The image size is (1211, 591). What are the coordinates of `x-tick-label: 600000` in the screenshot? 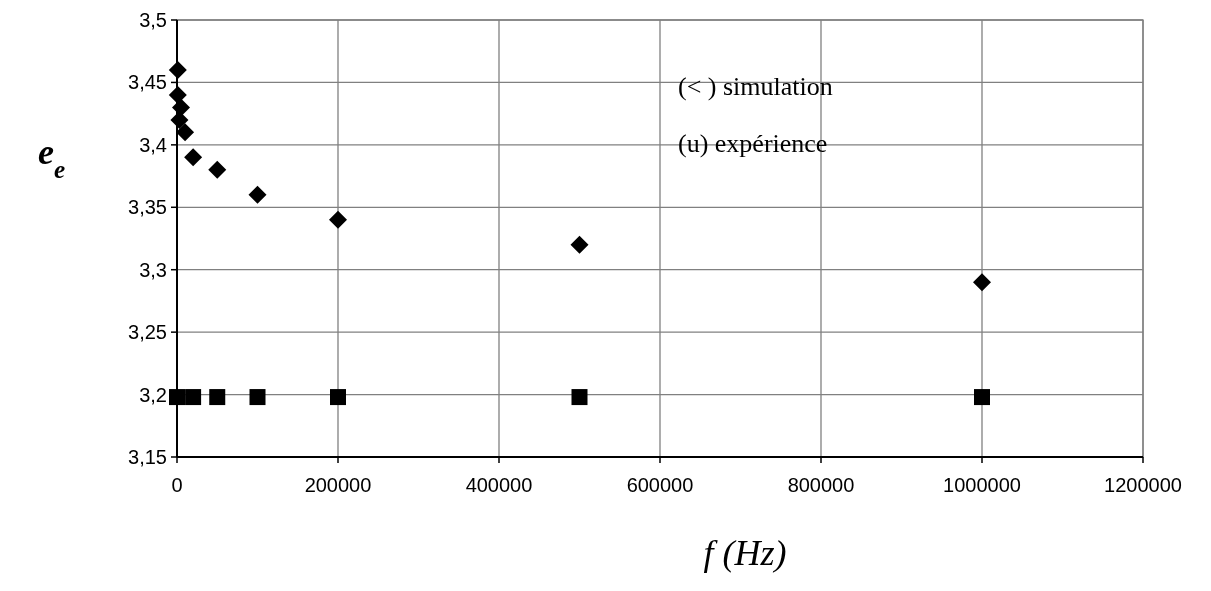 It's located at (660, 485).